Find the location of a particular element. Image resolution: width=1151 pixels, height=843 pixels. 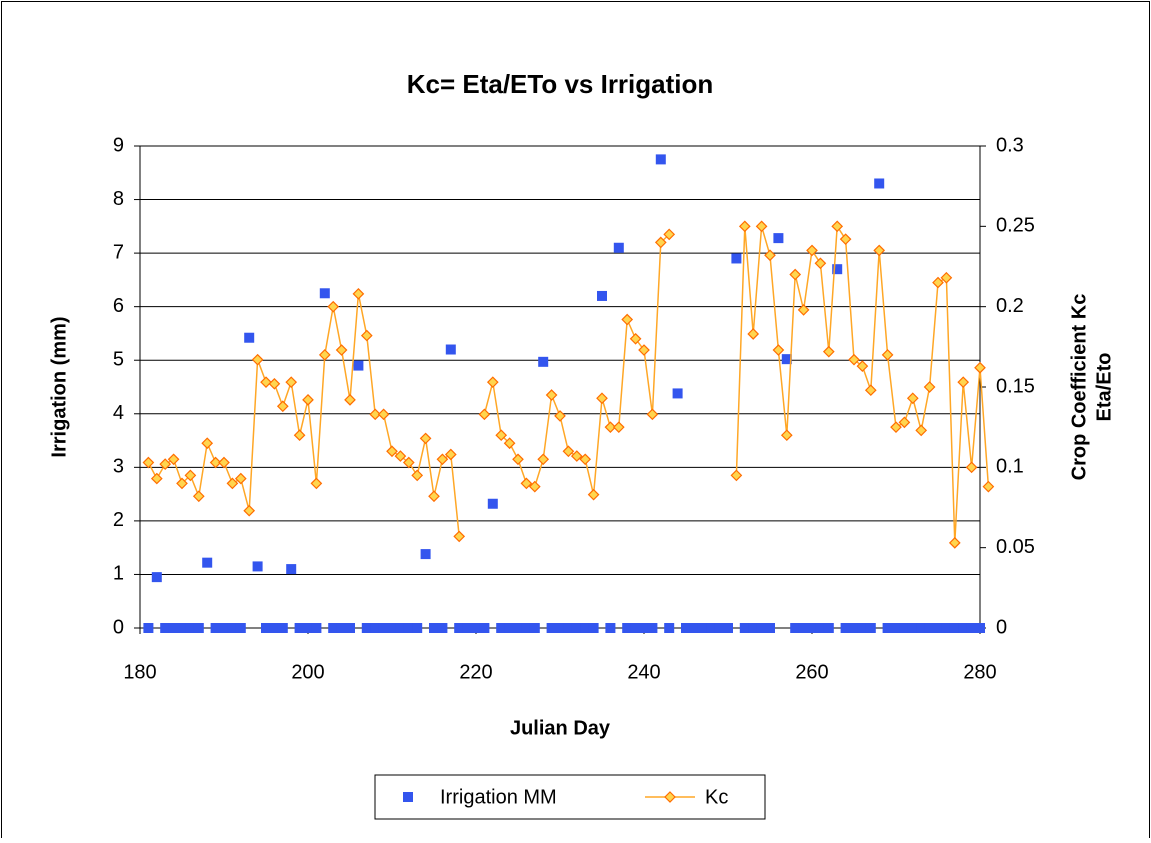

y2-tick-label: 0.15 is located at coordinates (1015, 386).